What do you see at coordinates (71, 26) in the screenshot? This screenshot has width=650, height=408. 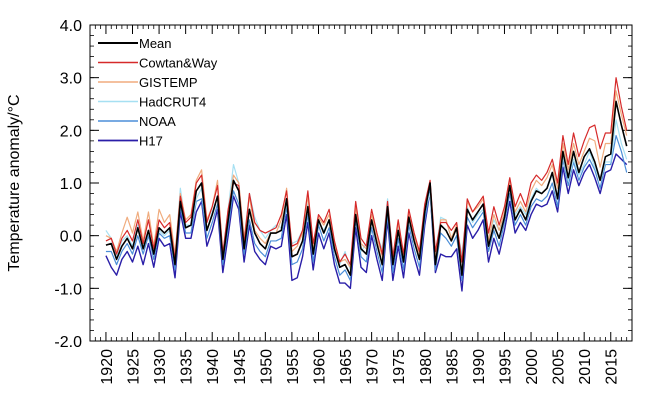 I see `y-tick-label: 4.0` at bounding box center [71, 26].